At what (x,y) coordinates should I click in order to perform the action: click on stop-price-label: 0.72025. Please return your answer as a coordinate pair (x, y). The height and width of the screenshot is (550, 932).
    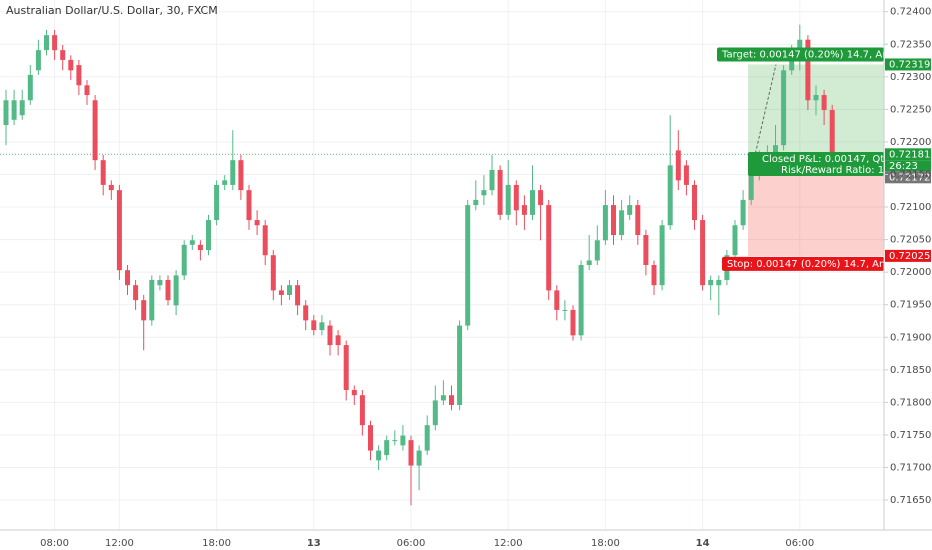
    Looking at the image, I should click on (909, 256).